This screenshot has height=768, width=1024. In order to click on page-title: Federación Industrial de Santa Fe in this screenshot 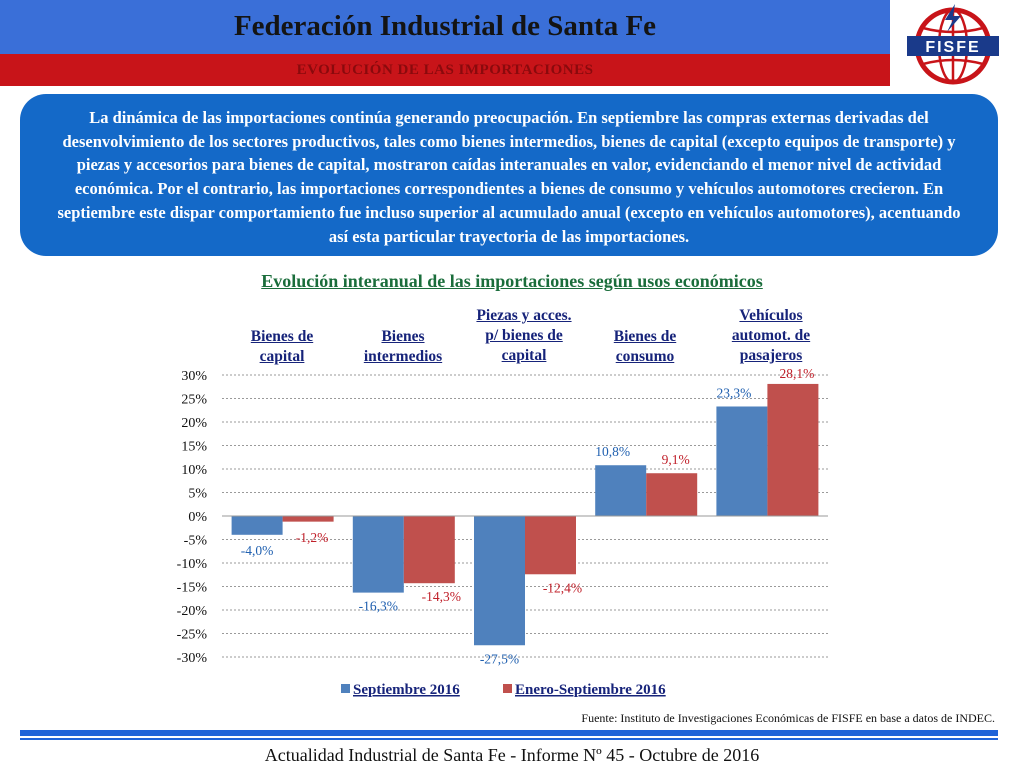, I will do `click(445, 26)`.